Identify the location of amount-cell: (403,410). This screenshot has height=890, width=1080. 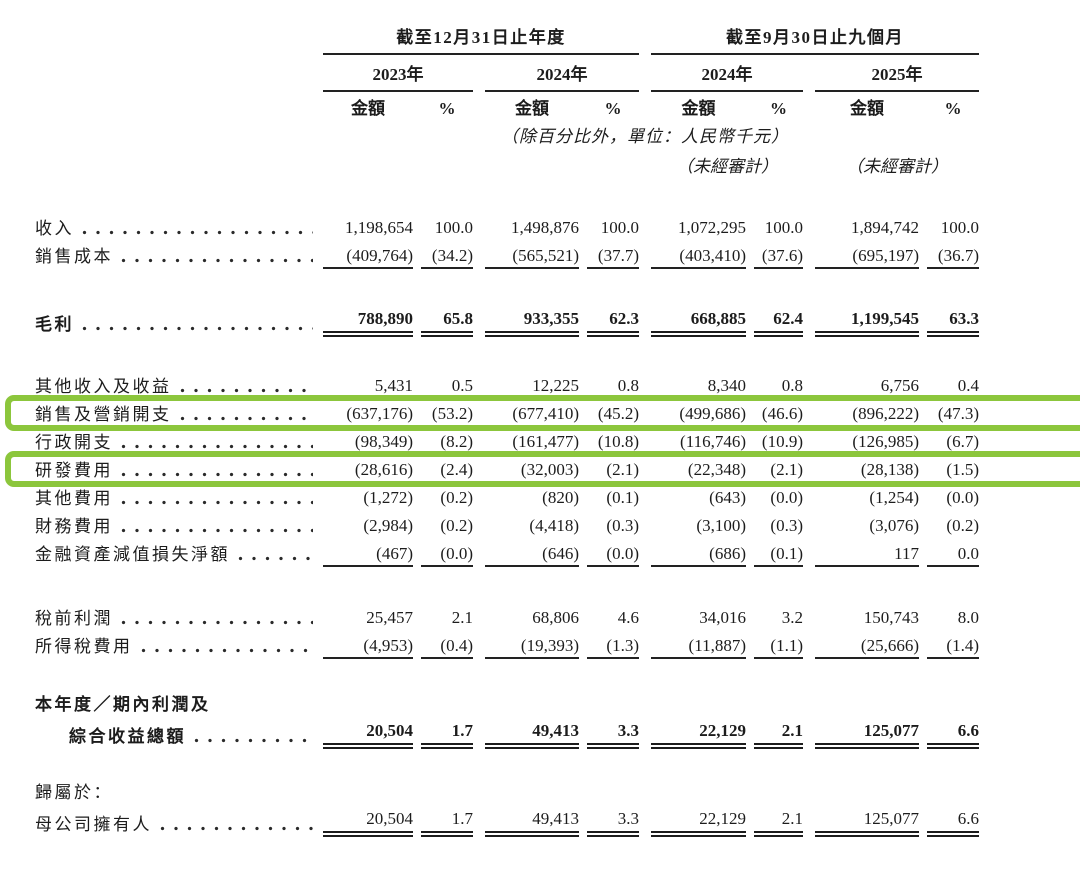
(698, 257).